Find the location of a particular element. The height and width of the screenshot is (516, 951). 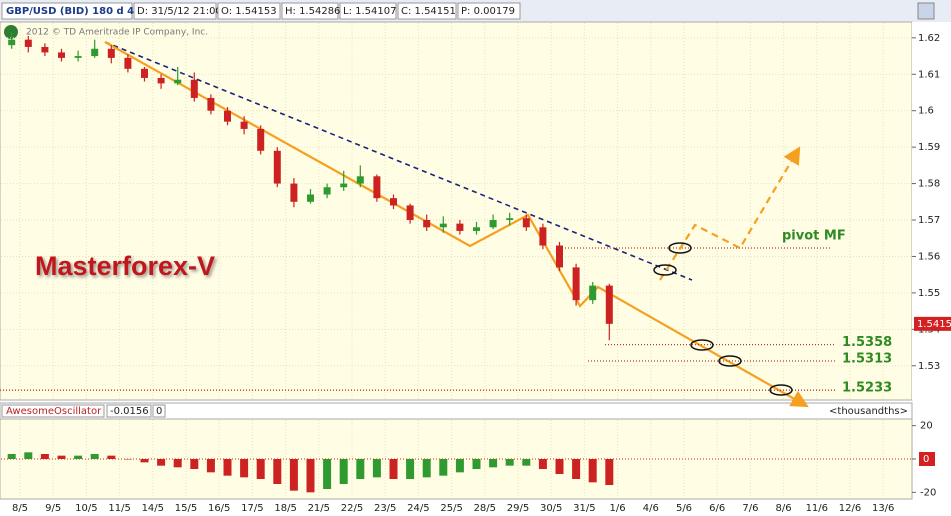

level-label: 1.5233 is located at coordinates (867, 388).